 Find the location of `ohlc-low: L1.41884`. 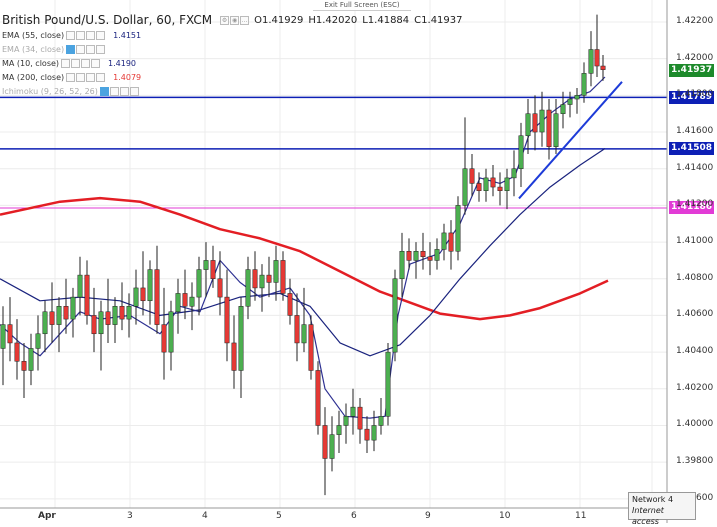

ohlc-low: L1.41884 is located at coordinates (386, 20).